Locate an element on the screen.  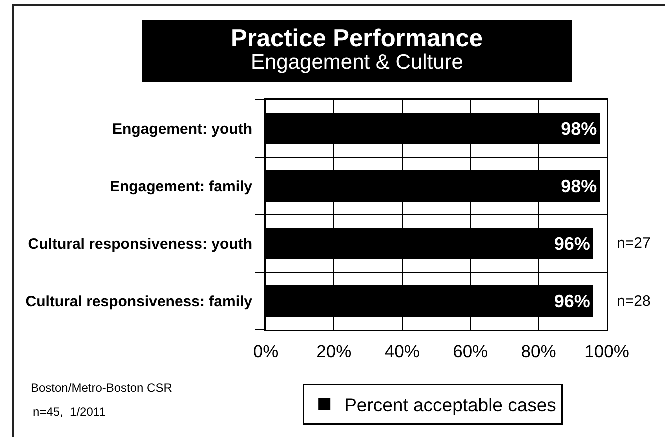
y-tick-label: Engagement: youth is located at coordinates (182, 129).